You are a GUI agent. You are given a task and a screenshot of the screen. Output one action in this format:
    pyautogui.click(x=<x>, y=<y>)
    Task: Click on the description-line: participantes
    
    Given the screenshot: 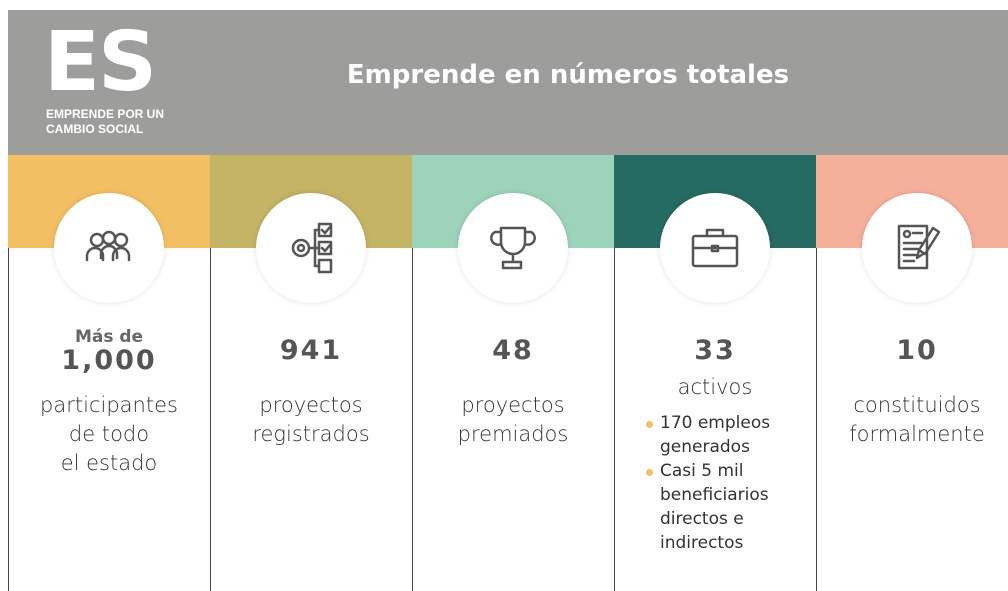 What is the action you would take?
    pyautogui.click(x=109, y=405)
    